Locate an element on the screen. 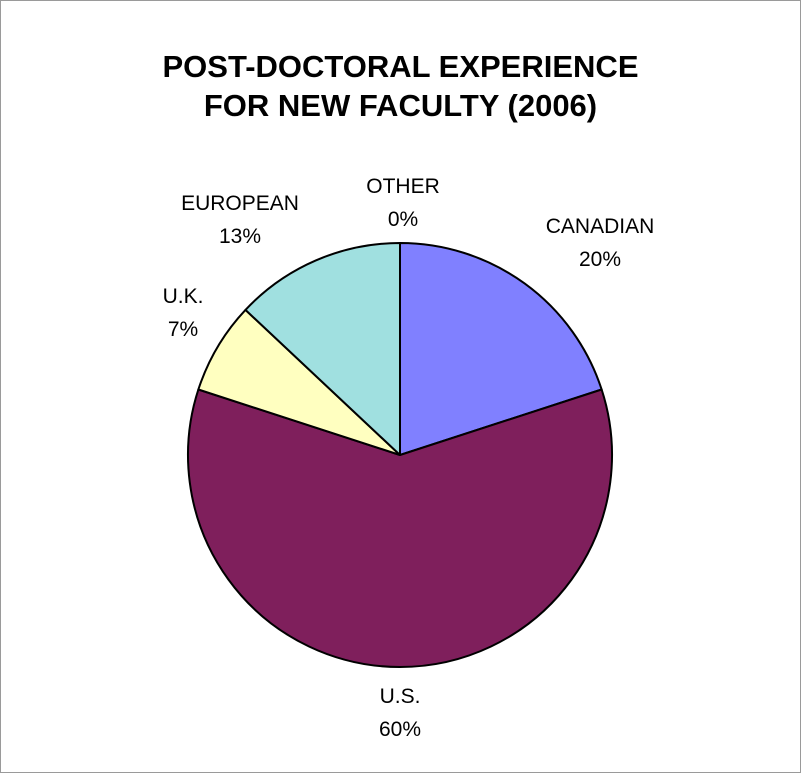 The width and height of the screenshot is (801, 773). slice-value-european: 13% is located at coordinates (240, 236).